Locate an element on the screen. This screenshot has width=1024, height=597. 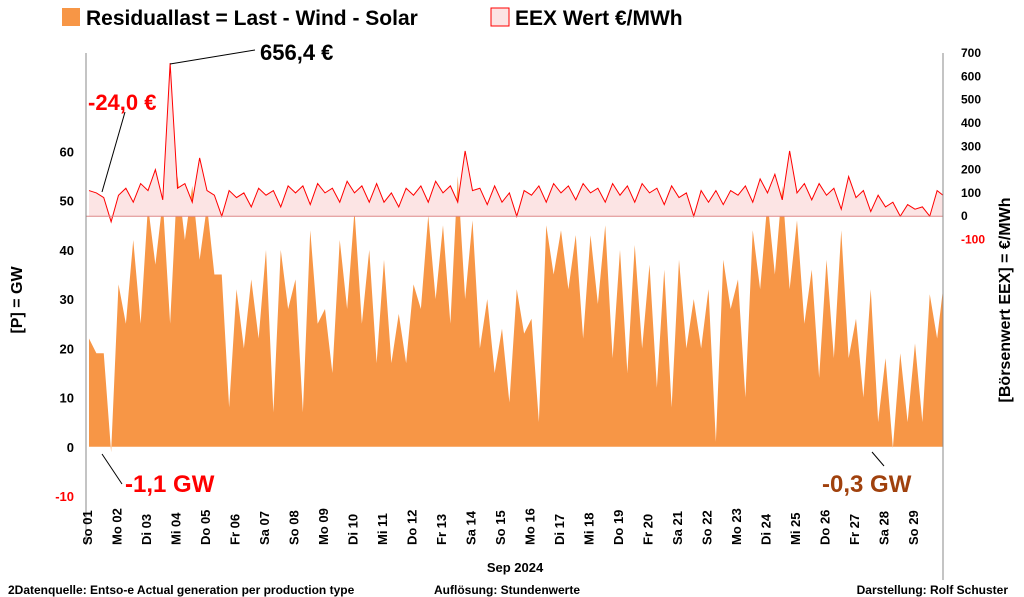
x-tick-label: Mo 09 is located at coordinates (323, 526).